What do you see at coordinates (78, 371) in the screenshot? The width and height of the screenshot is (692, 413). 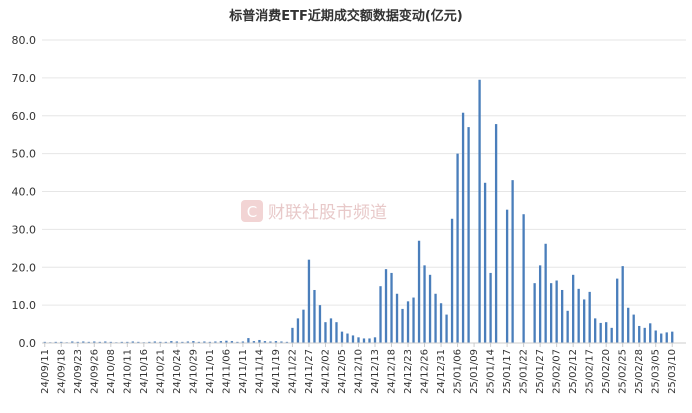 I see `x-tick-label: 24/09/23` at bounding box center [78, 371].